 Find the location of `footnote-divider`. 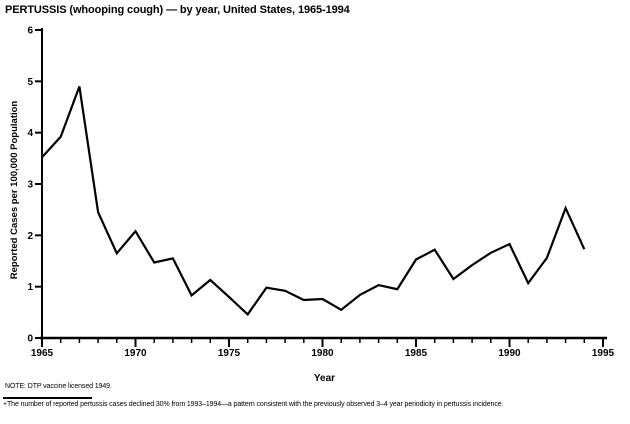

footnote-divider is located at coordinates (47, 398).